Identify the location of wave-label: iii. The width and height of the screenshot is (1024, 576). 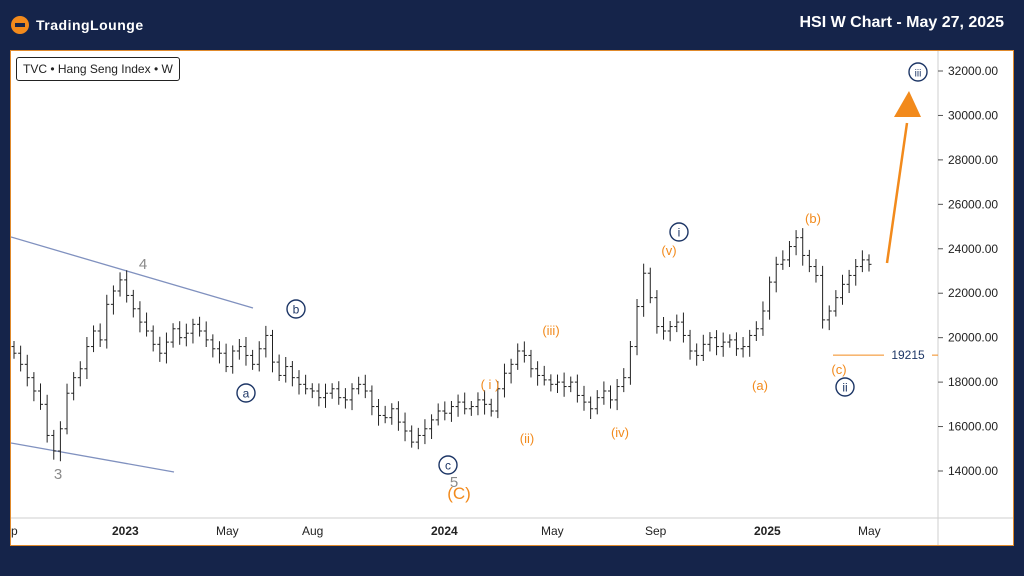
(918, 72).